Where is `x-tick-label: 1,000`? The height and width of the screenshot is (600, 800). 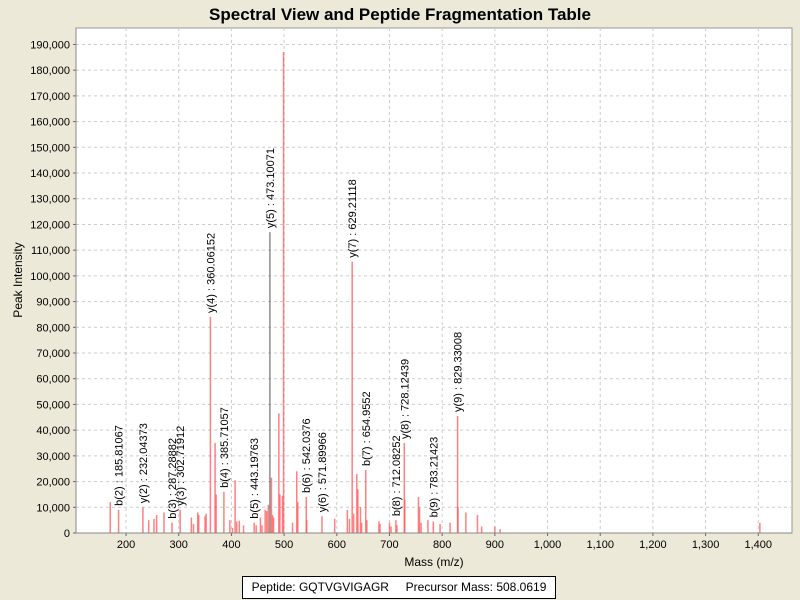
x-tick-label: 1,000 is located at coordinates (548, 545).